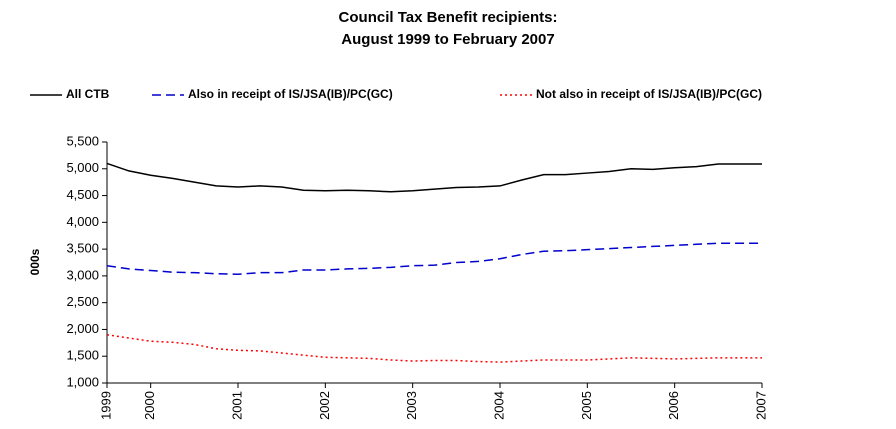 The width and height of the screenshot is (896, 429). What do you see at coordinates (149, 405) in the screenshot?
I see `x-tick-label: 2000` at bounding box center [149, 405].